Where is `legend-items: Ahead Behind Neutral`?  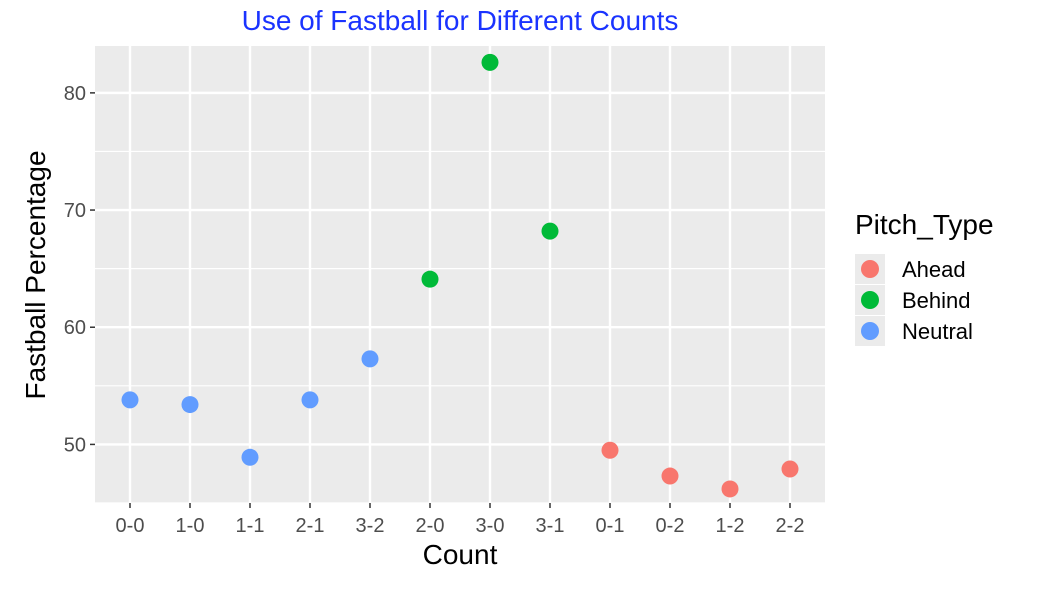
legend-items: Ahead Behind Neutral is located at coordinates (914, 300).